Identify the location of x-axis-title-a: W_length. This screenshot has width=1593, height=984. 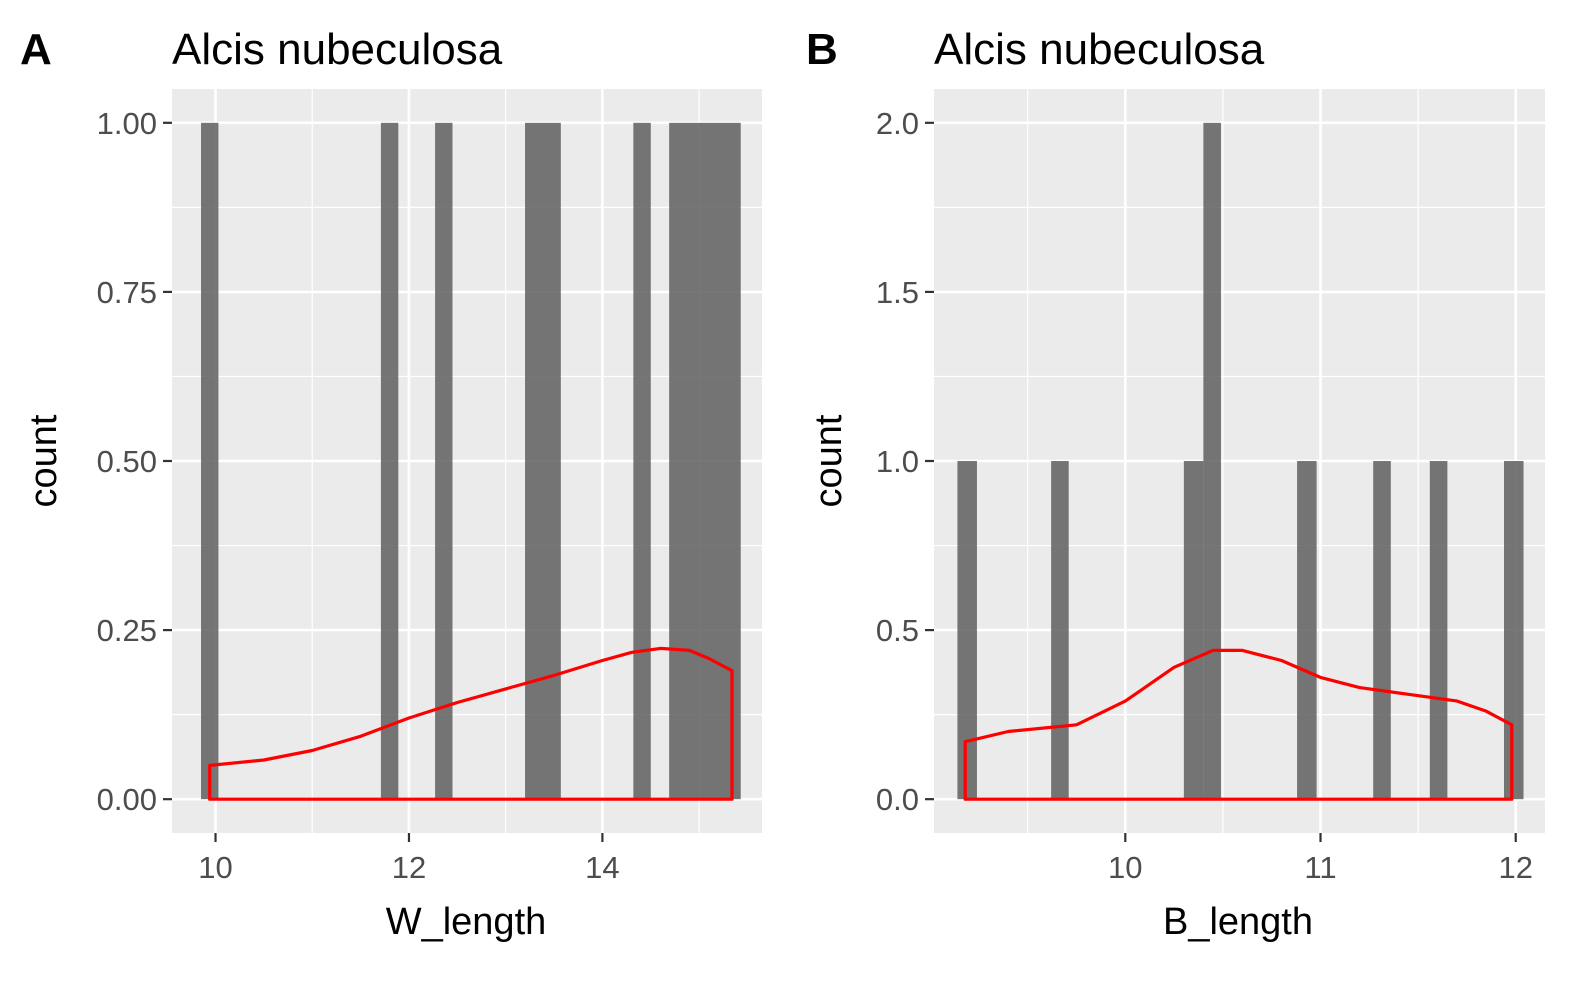
(466, 922).